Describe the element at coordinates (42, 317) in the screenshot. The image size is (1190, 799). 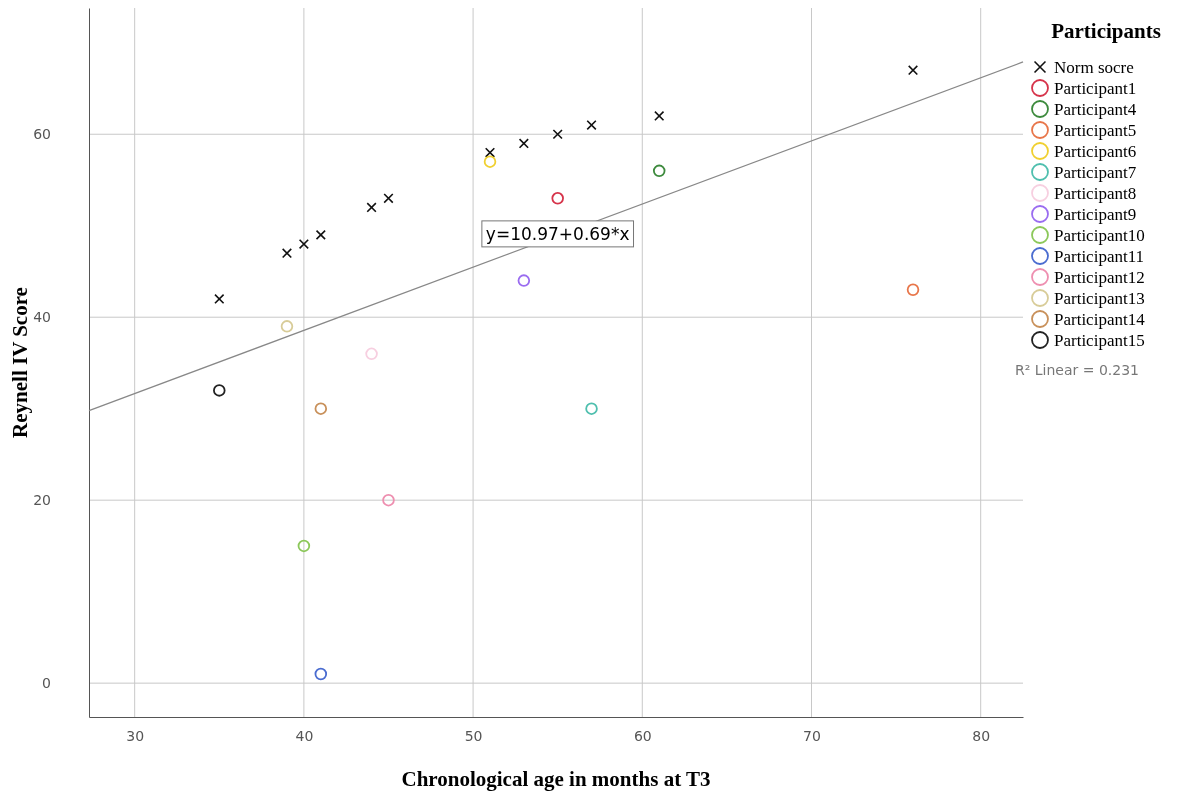
I see `y-tick-label: 40` at that location.